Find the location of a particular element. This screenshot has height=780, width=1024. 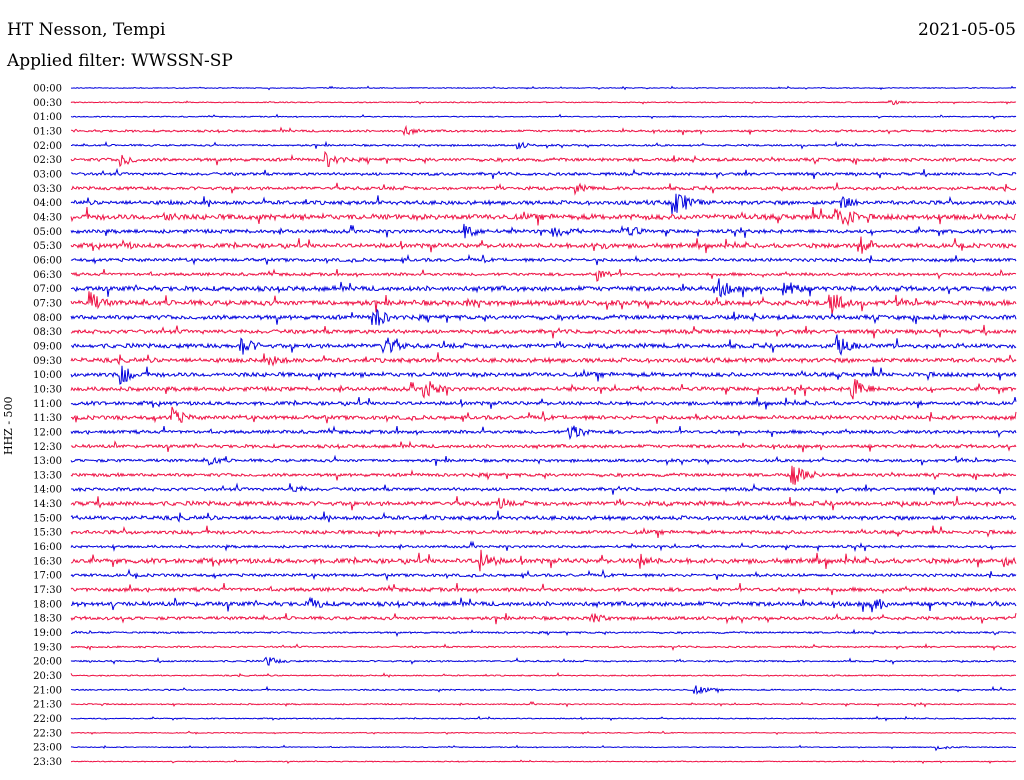

row-time-label: 20:00 is located at coordinates (47, 662).